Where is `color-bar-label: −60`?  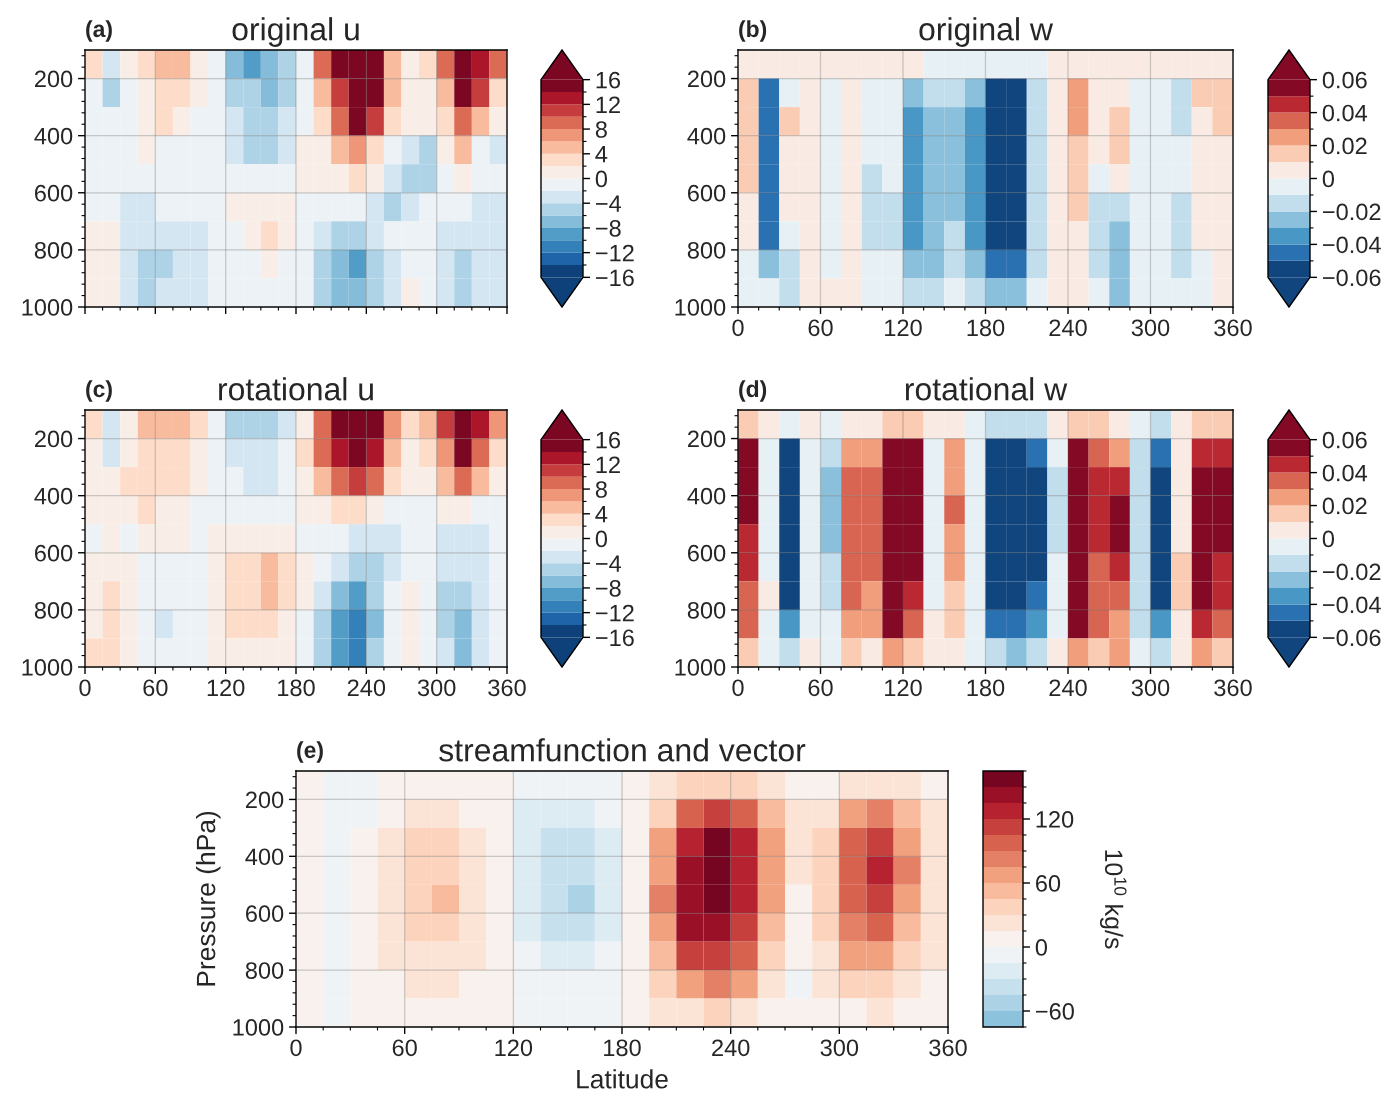 color-bar-label: −60 is located at coordinates (1054, 1011).